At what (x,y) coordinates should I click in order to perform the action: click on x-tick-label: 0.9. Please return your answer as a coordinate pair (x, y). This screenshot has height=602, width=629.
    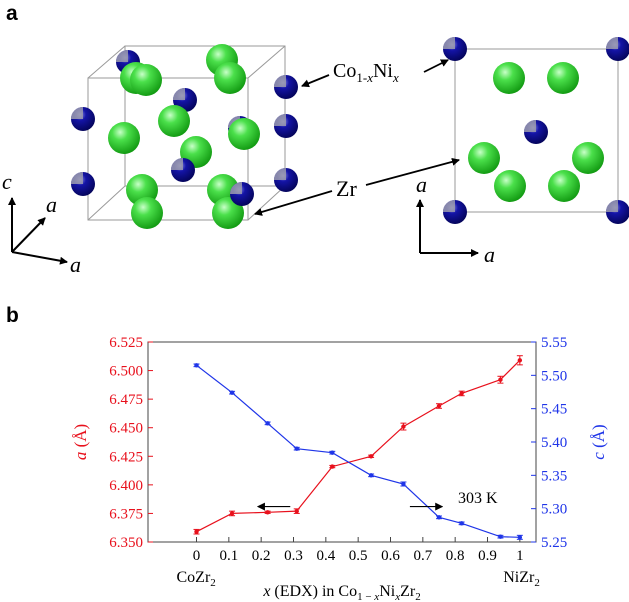
    Looking at the image, I should click on (487, 556).